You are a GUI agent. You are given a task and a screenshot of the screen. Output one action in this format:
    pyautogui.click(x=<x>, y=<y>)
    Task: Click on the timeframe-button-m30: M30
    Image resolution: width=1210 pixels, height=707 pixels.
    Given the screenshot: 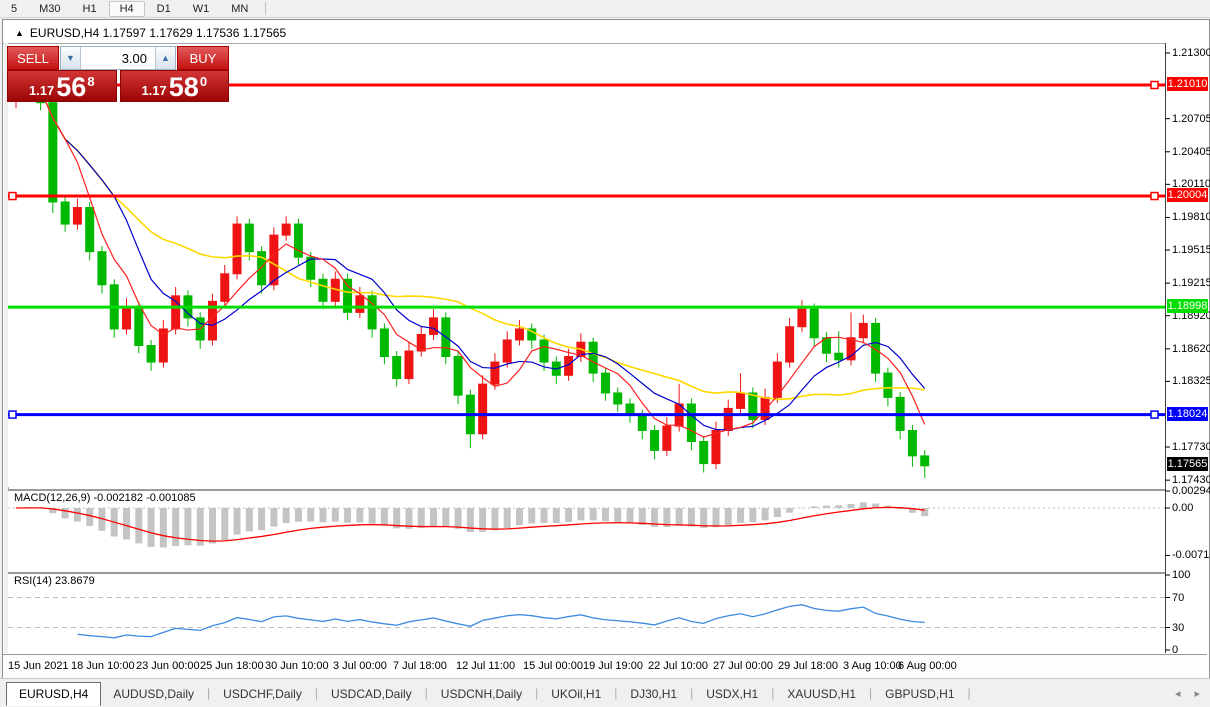 What is the action you would take?
    pyautogui.click(x=50, y=8)
    